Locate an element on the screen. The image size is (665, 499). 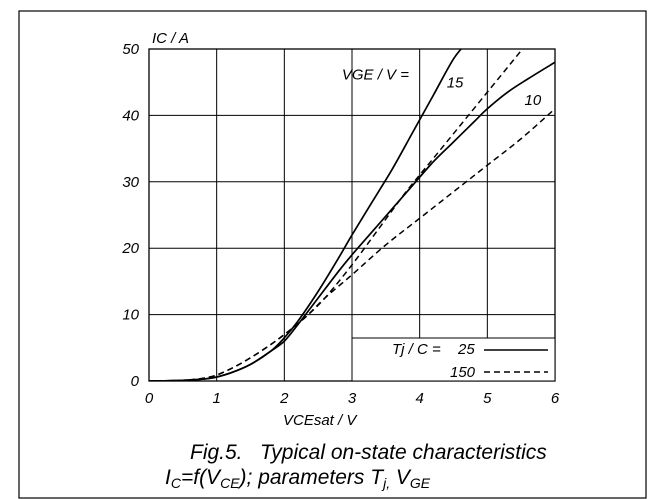
figure-caption-line2: IC=f(VCE); parameters Tj, VGE is located at coordinates (298, 478).